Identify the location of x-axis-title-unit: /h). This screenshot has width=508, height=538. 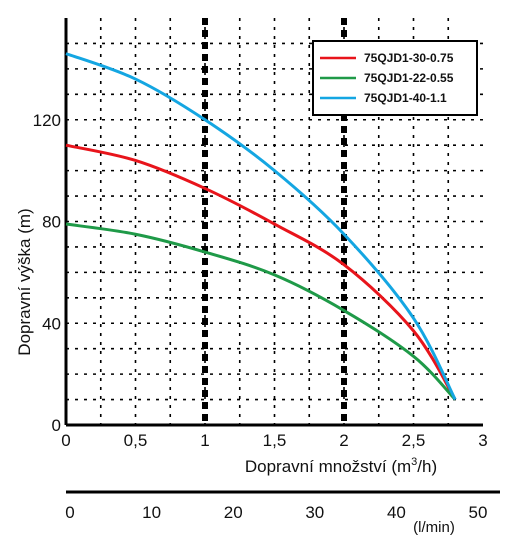
(427, 466).